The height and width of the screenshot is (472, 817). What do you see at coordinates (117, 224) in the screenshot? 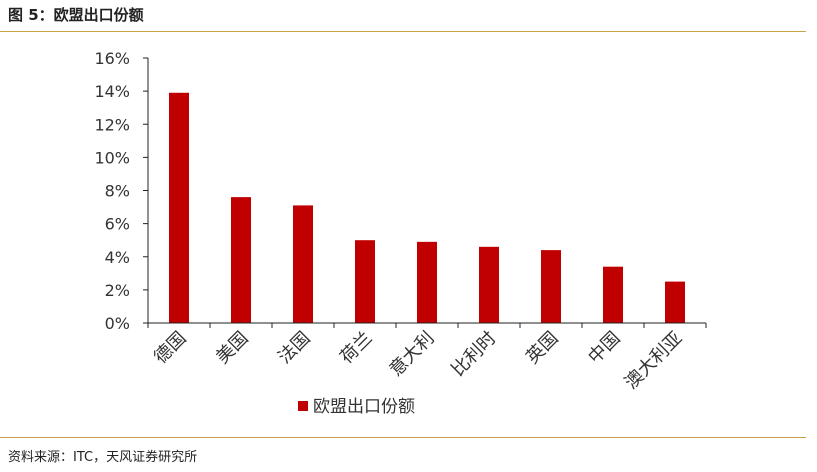
I see `y-tick-label: 6%` at bounding box center [117, 224].